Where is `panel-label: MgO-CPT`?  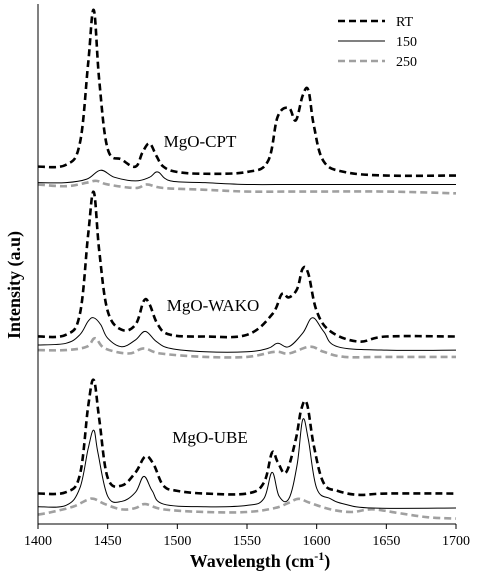 panel-label: MgO-CPT is located at coordinates (200, 141).